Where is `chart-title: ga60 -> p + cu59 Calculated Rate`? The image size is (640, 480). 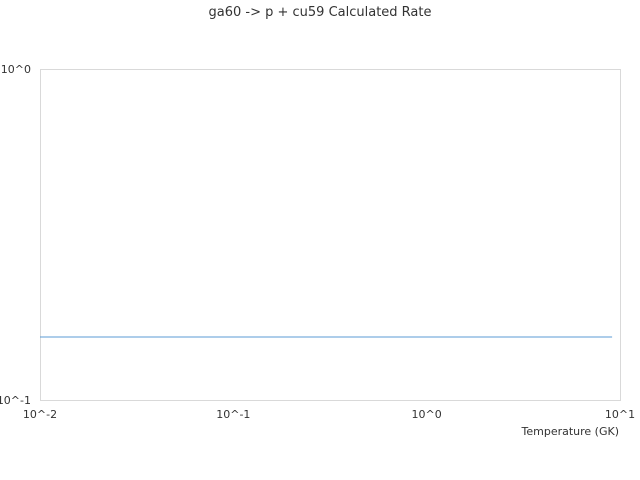 chart-title: ga60 -> p + cu59 Calculated Rate is located at coordinates (320, 12).